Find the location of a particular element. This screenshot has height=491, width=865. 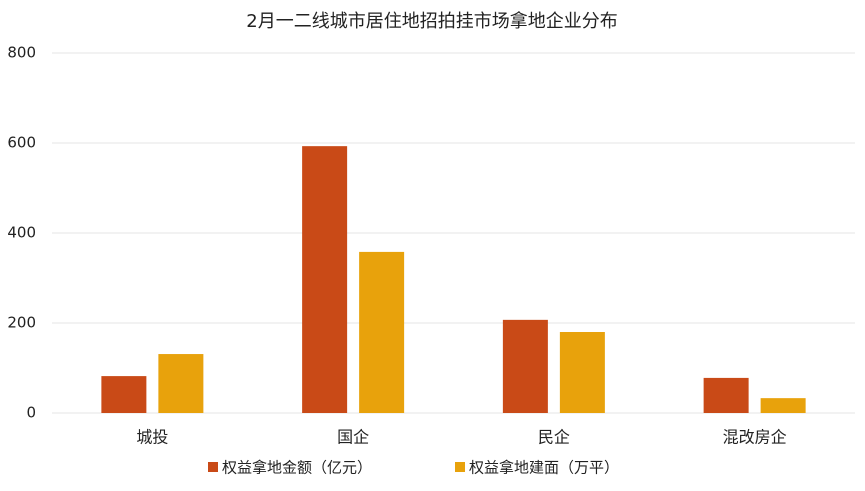

y-tick-label: 0 is located at coordinates (31, 413).